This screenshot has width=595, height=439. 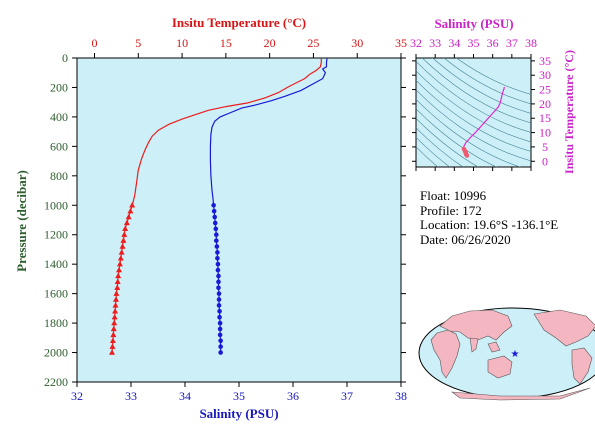 What do you see at coordinates (545, 118) in the screenshot?
I see `ts-temp-tick-label: 15` at bounding box center [545, 118].